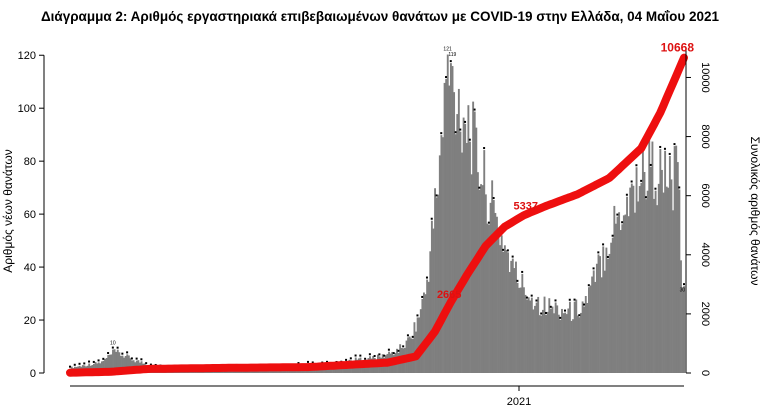 This screenshot has height=418, width=760. Describe the element at coordinates (519, 402) in the screenshot. I see `x-tick-label-2021: 2021` at that location.